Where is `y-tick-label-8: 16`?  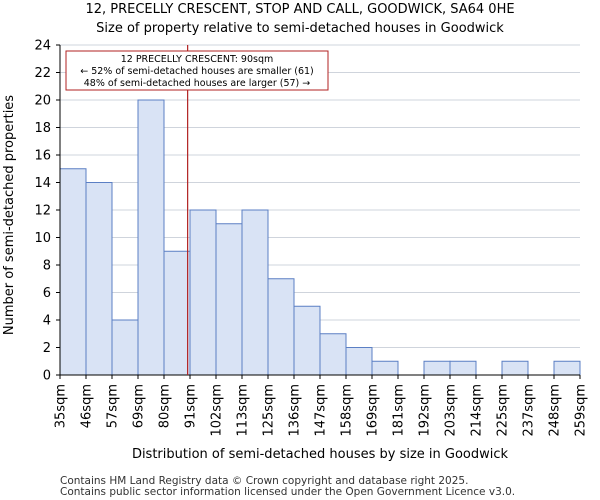
y-tick-label-8: 16 is located at coordinates (42, 156).